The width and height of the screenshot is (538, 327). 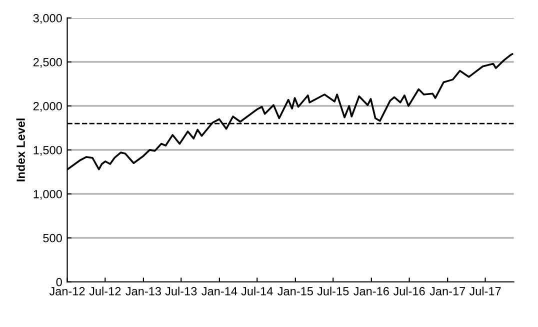 I want to click on x-tick-label: Jul-12, so click(x=105, y=291).